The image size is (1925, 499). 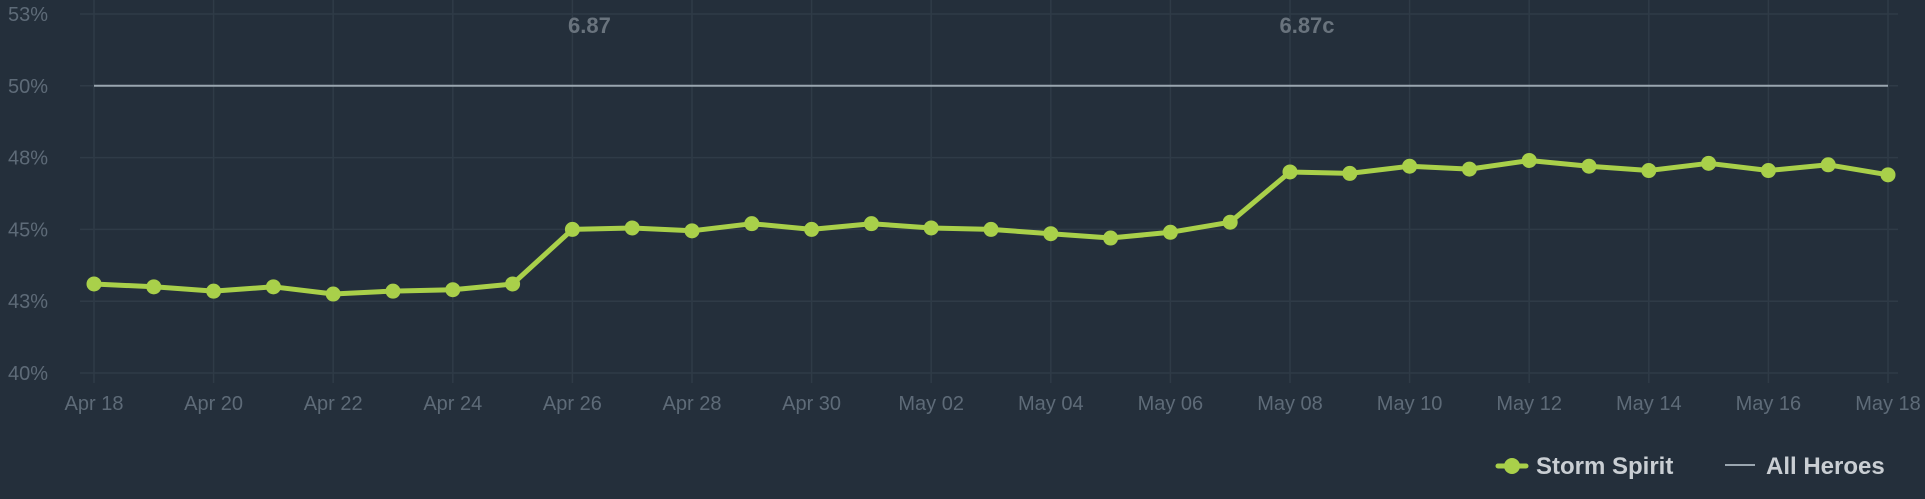 I want to click on x-tick-label: May 04, so click(x=1051, y=404).